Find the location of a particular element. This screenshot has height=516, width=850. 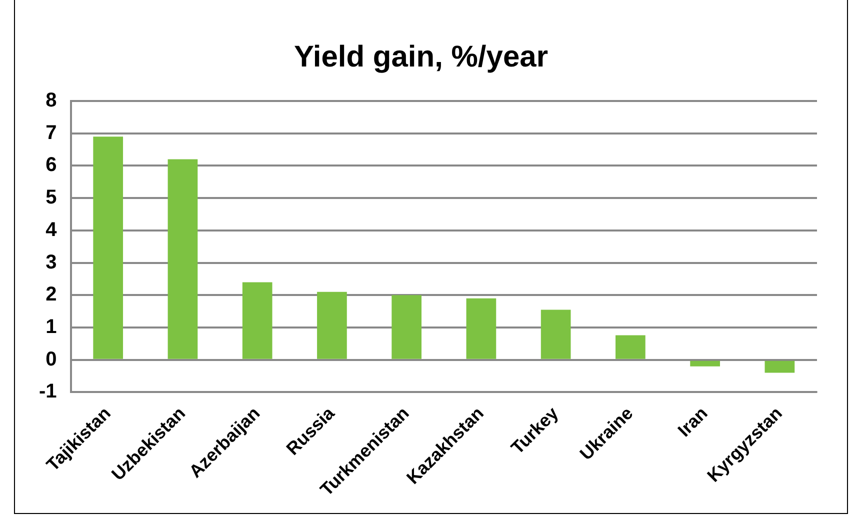

y-tick-label: 3 is located at coordinates (51, 262).